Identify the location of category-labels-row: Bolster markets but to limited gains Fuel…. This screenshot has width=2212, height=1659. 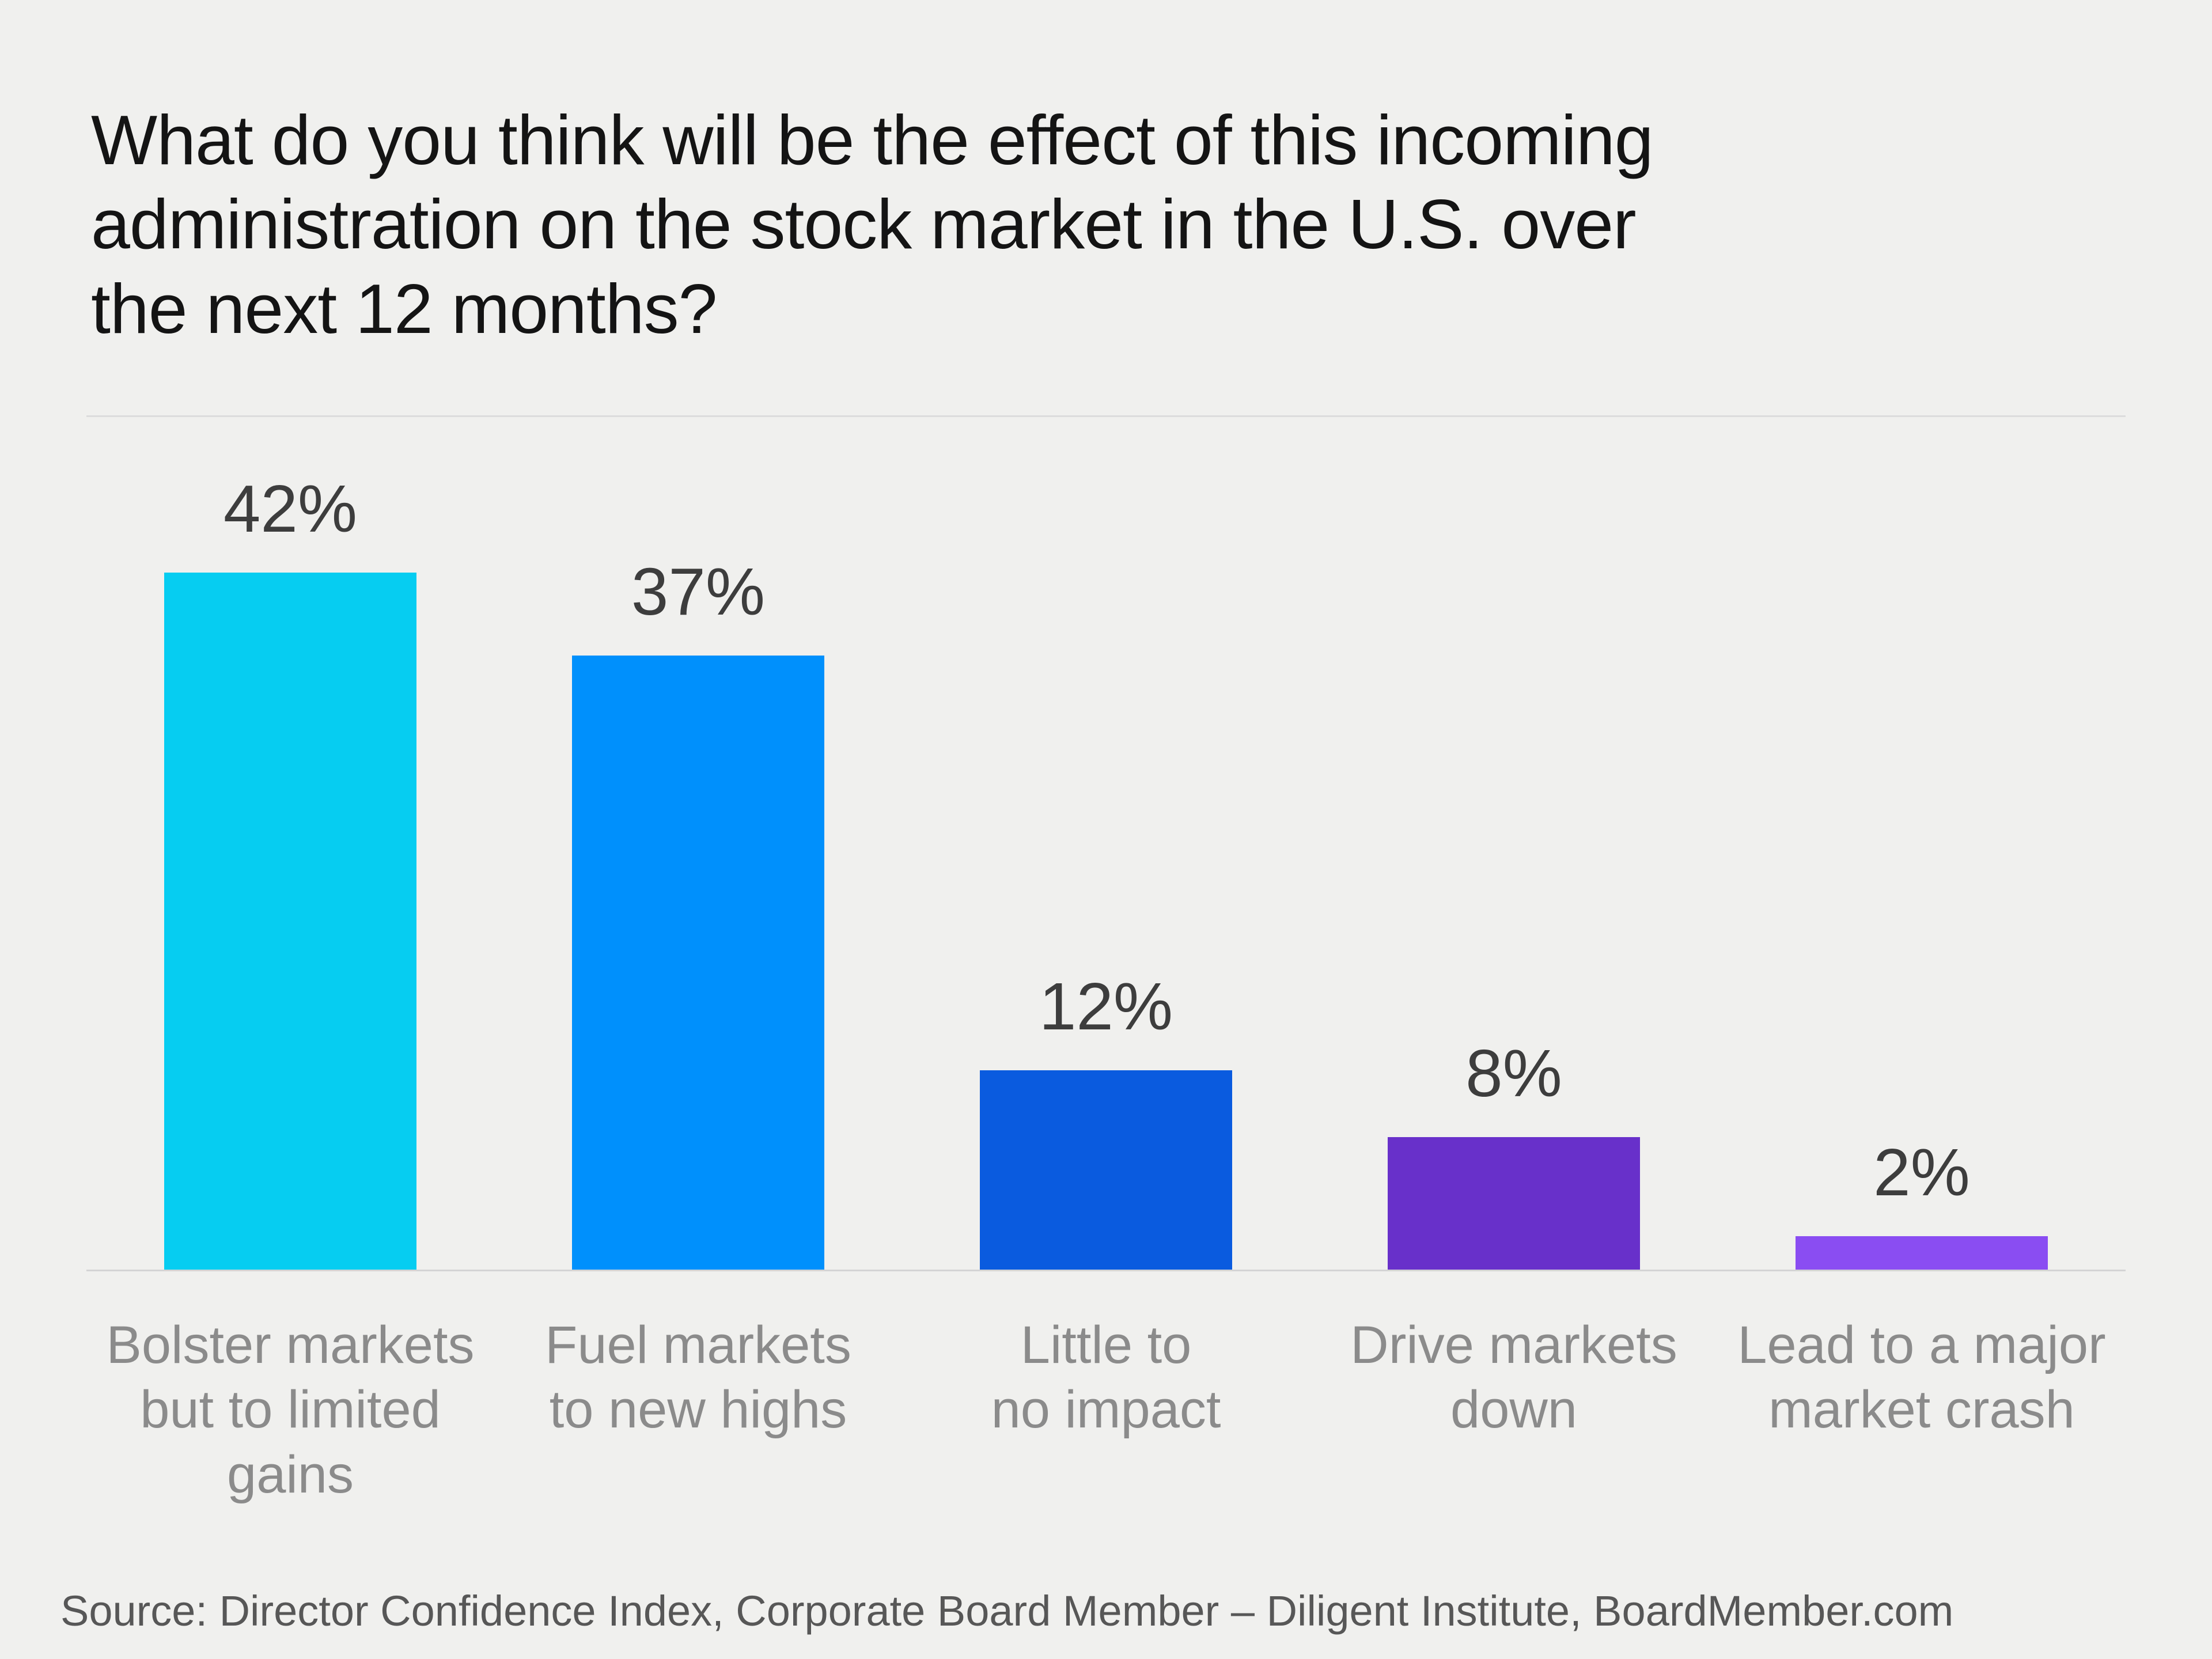
(1106, 1410).